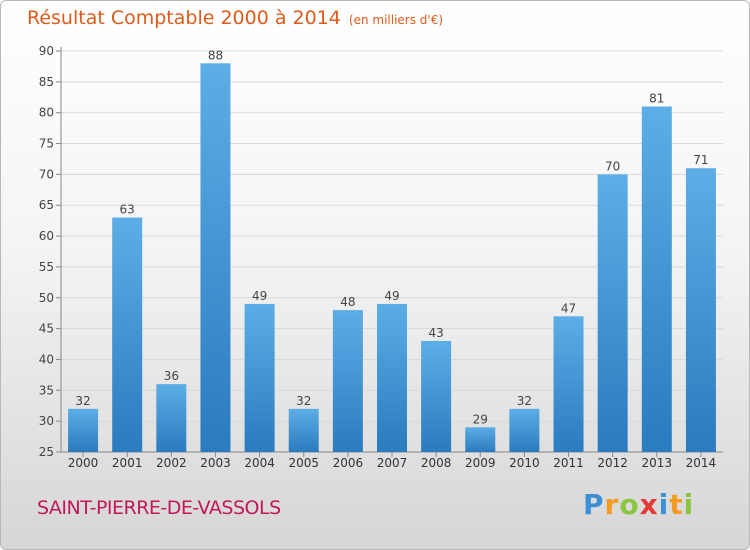 Image resolution: width=750 pixels, height=550 pixels. What do you see at coordinates (46, 452) in the screenshot?
I see `y-tick-label: 25` at bounding box center [46, 452].